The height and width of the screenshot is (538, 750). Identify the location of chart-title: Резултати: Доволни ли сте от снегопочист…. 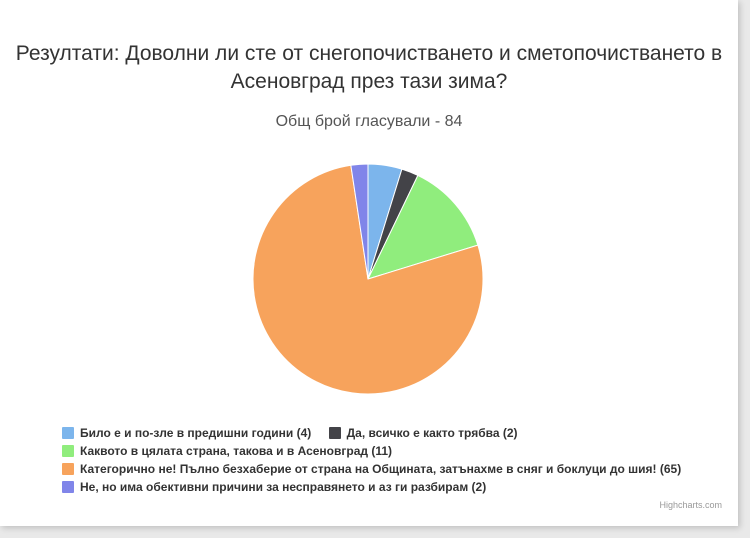
(369, 67).